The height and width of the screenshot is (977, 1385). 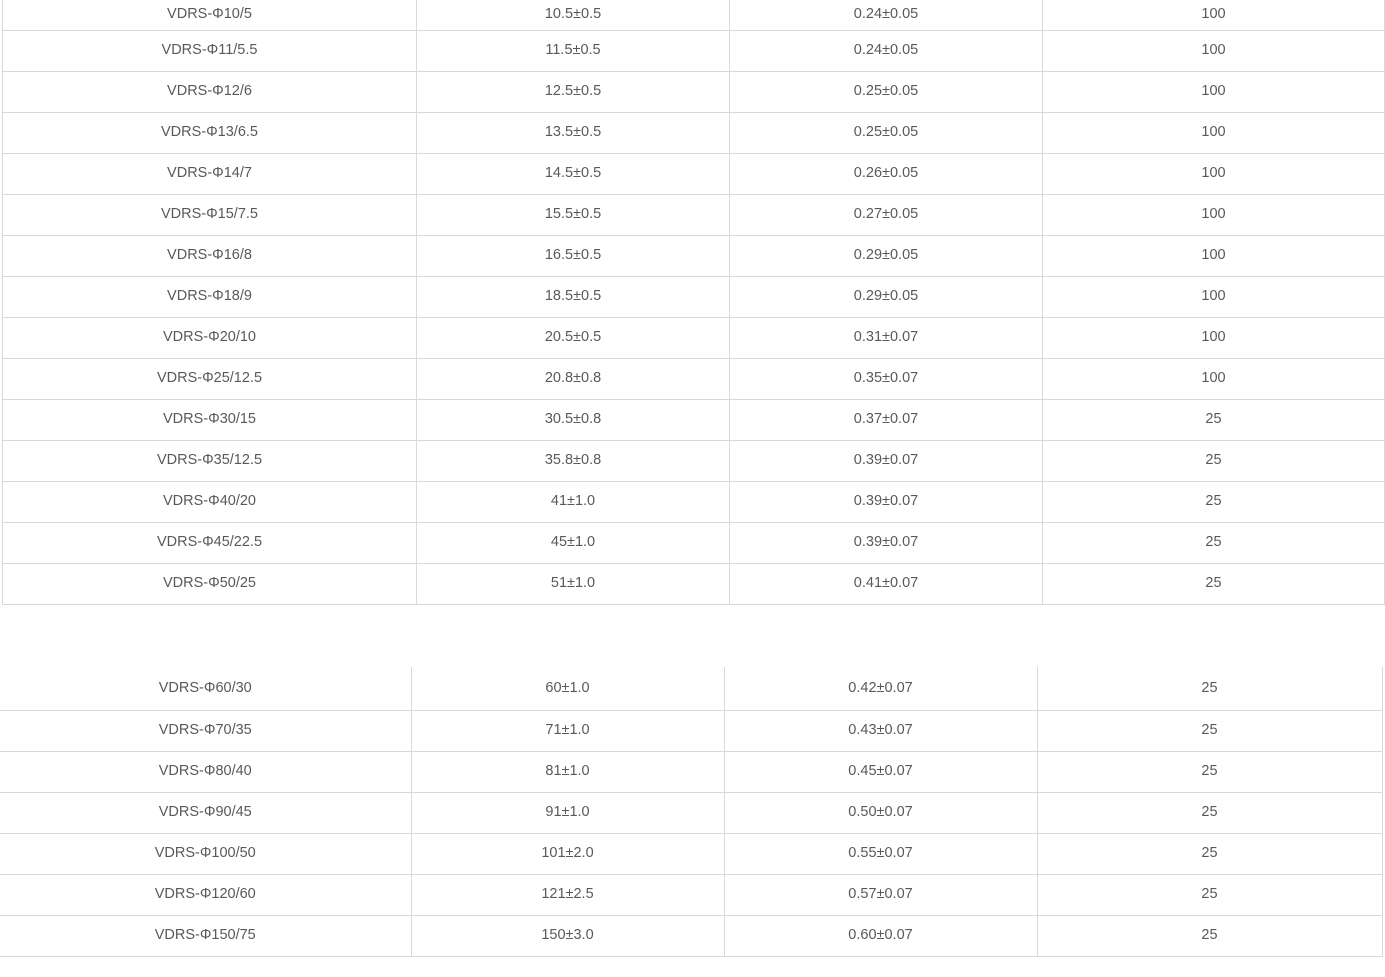 I want to click on table-row: VDRS-Φ150/75 150±3.0 0.60±0.07 25, so click(x=691, y=936).